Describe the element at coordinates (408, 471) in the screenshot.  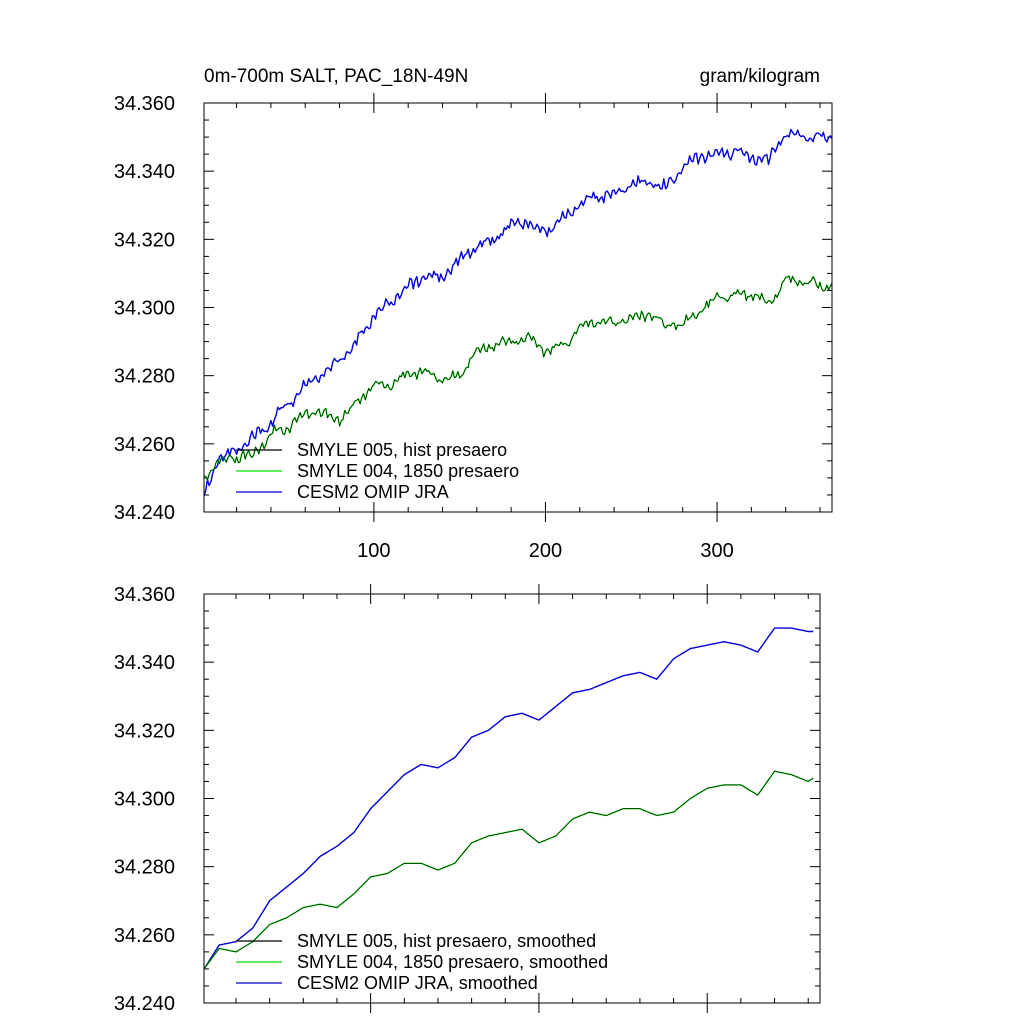
I see `legend-label: SMYLE 004, 1850 presaero` at that location.